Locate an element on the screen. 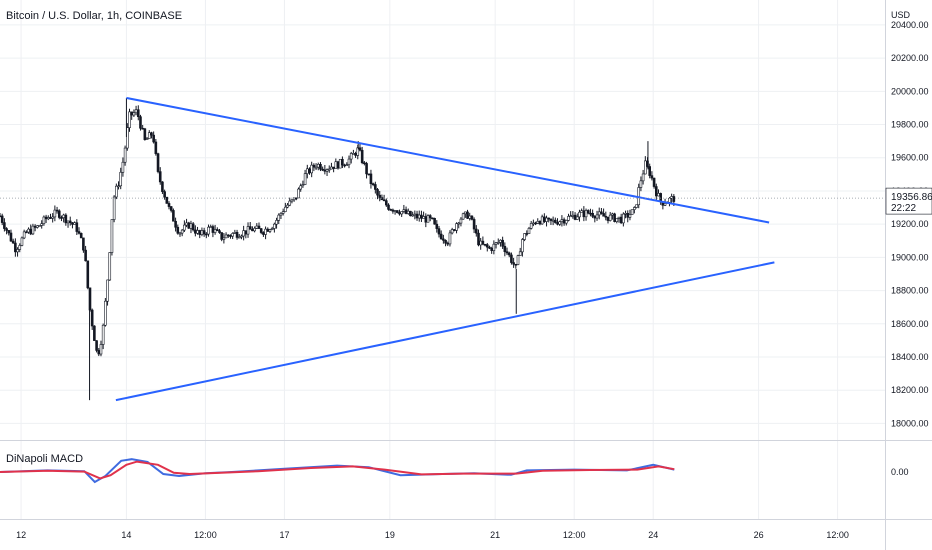 Image resolution: width=932 pixels, height=550 pixels. y-tick-label: 20000.00 is located at coordinates (910, 91).